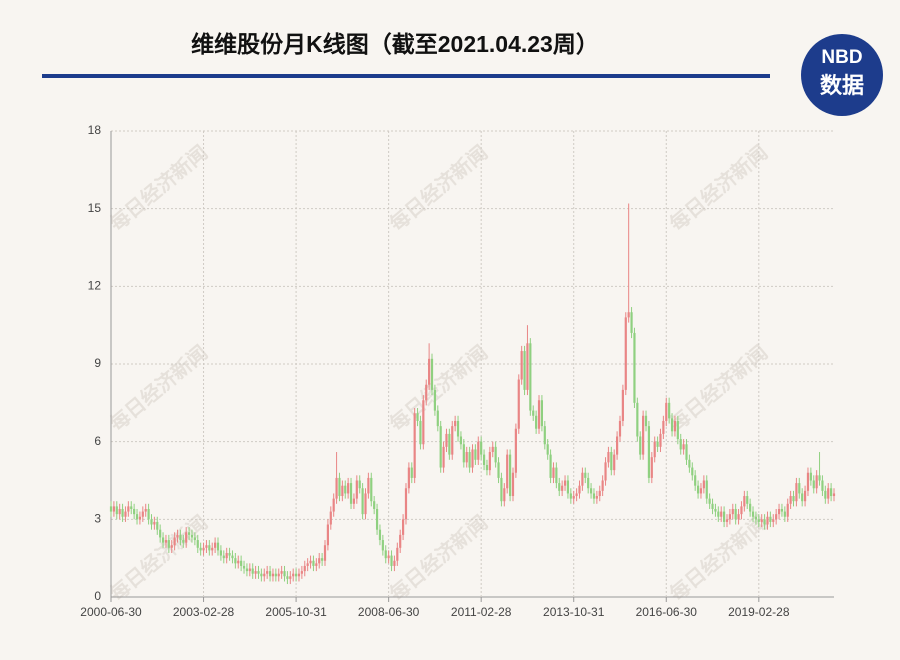  Describe the element at coordinates (406, 76) in the screenshot. I see `title-rule` at that location.